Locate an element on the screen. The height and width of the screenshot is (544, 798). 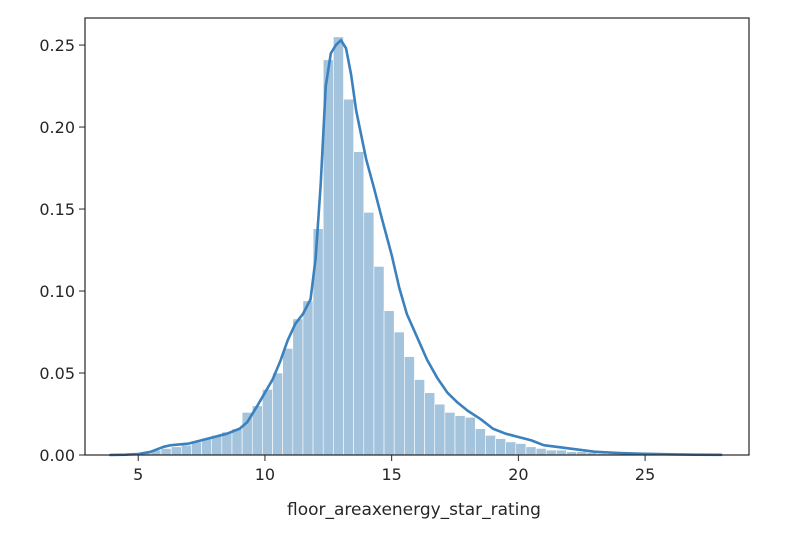
y-tick-label: 0.05 is located at coordinates (57, 373).